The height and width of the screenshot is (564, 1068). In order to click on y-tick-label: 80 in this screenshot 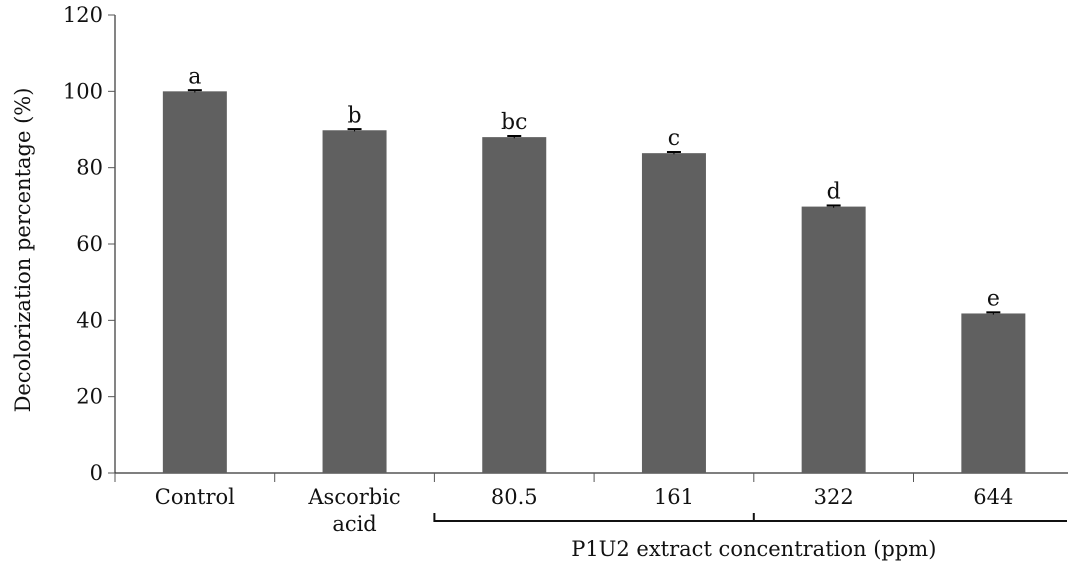, I will do `click(89, 168)`.